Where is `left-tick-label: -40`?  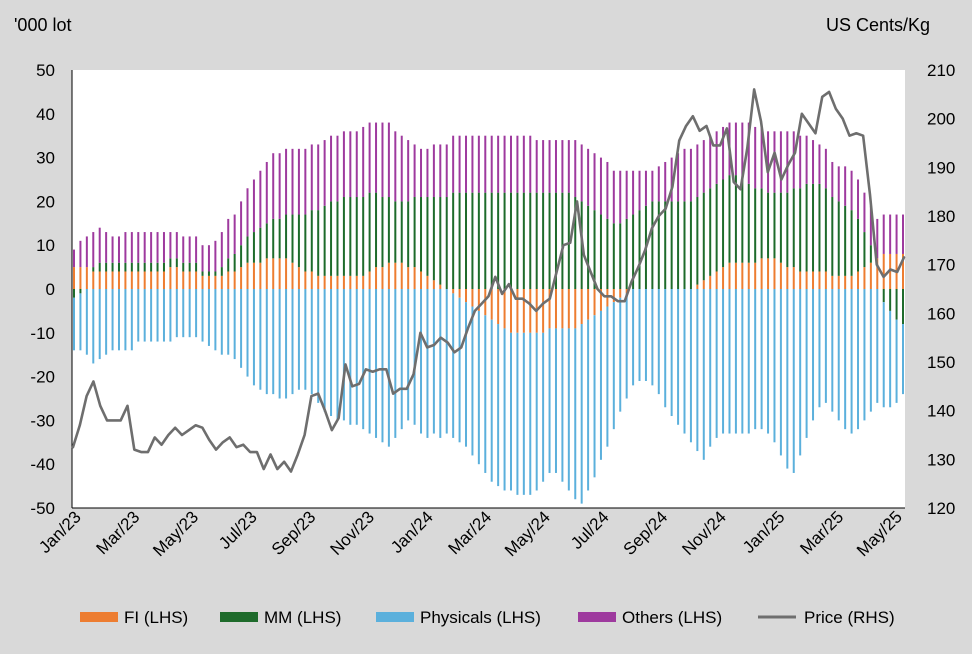 left-tick-label: -40 is located at coordinates (42, 464).